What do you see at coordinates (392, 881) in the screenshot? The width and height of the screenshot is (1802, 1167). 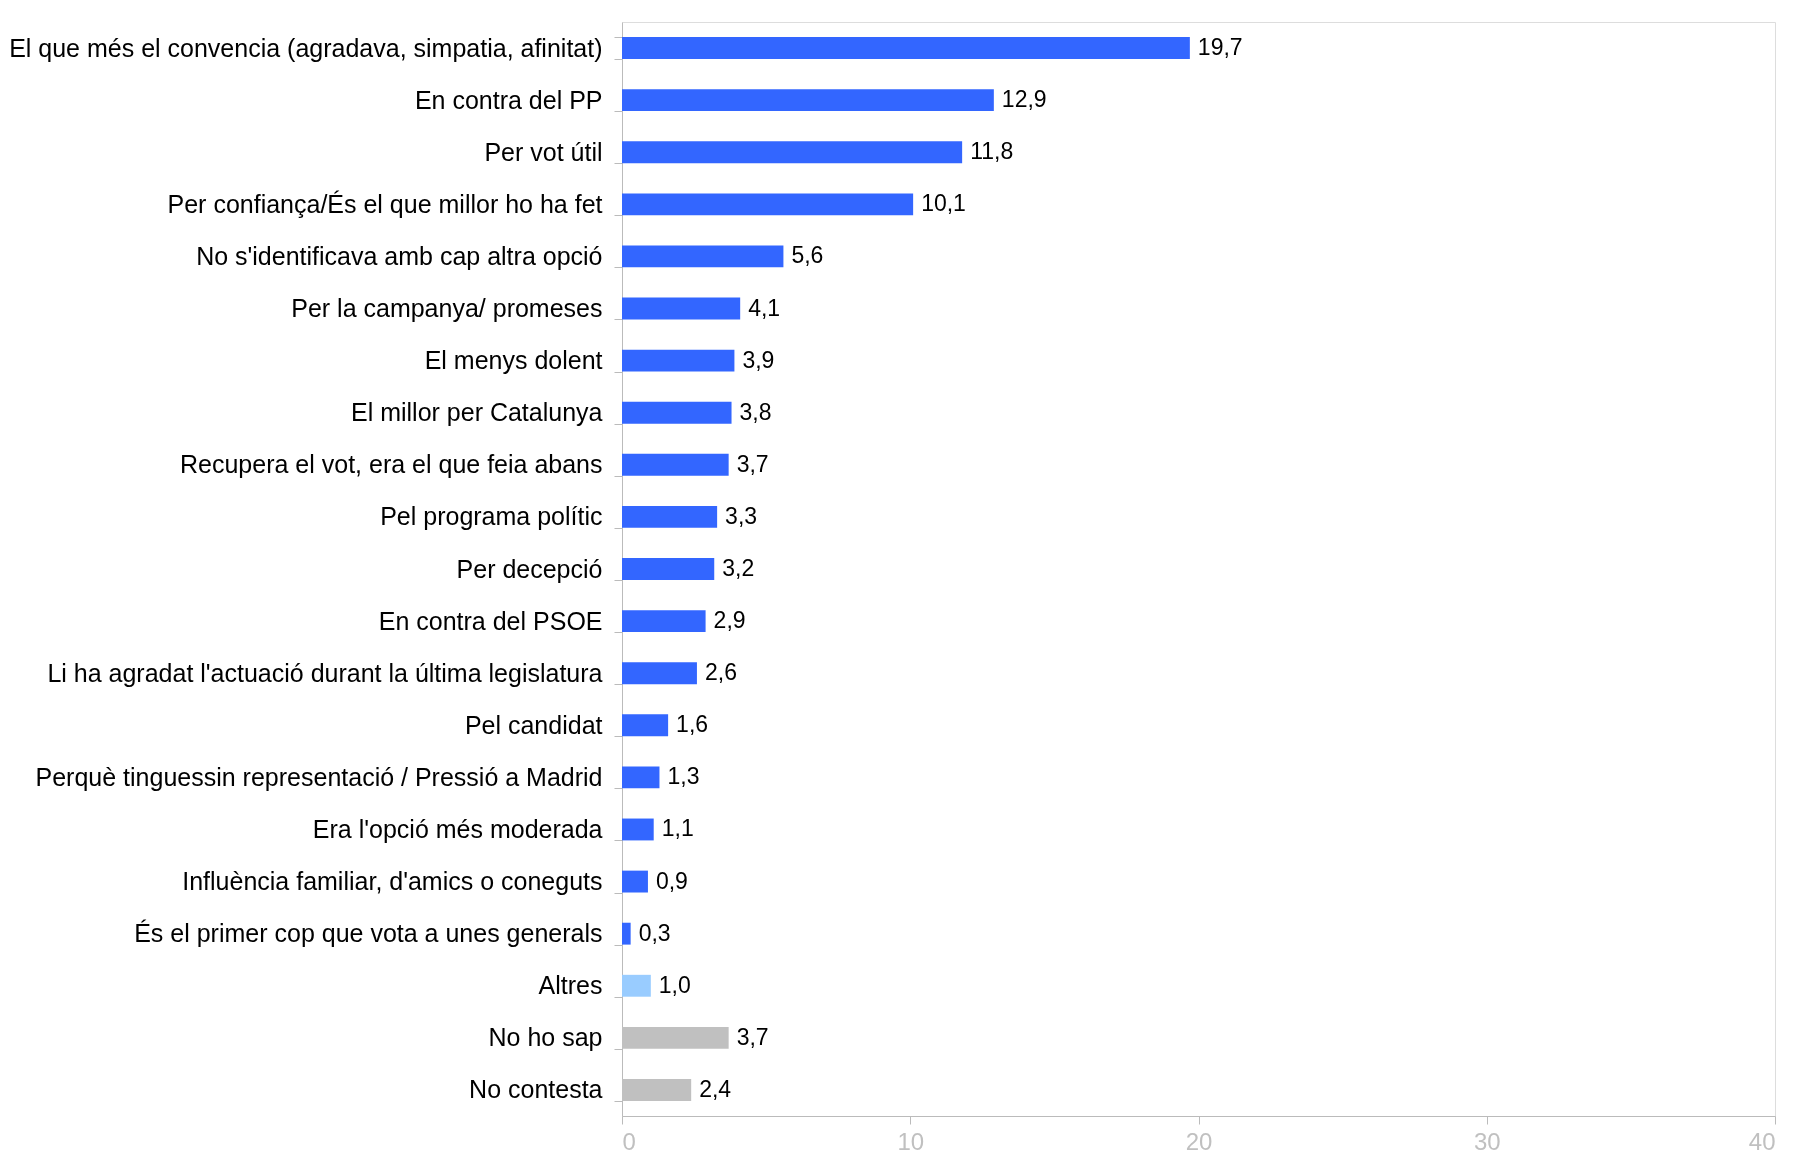 I see `y-tick-label: Influència familiar, d'amics o coneguts` at bounding box center [392, 881].